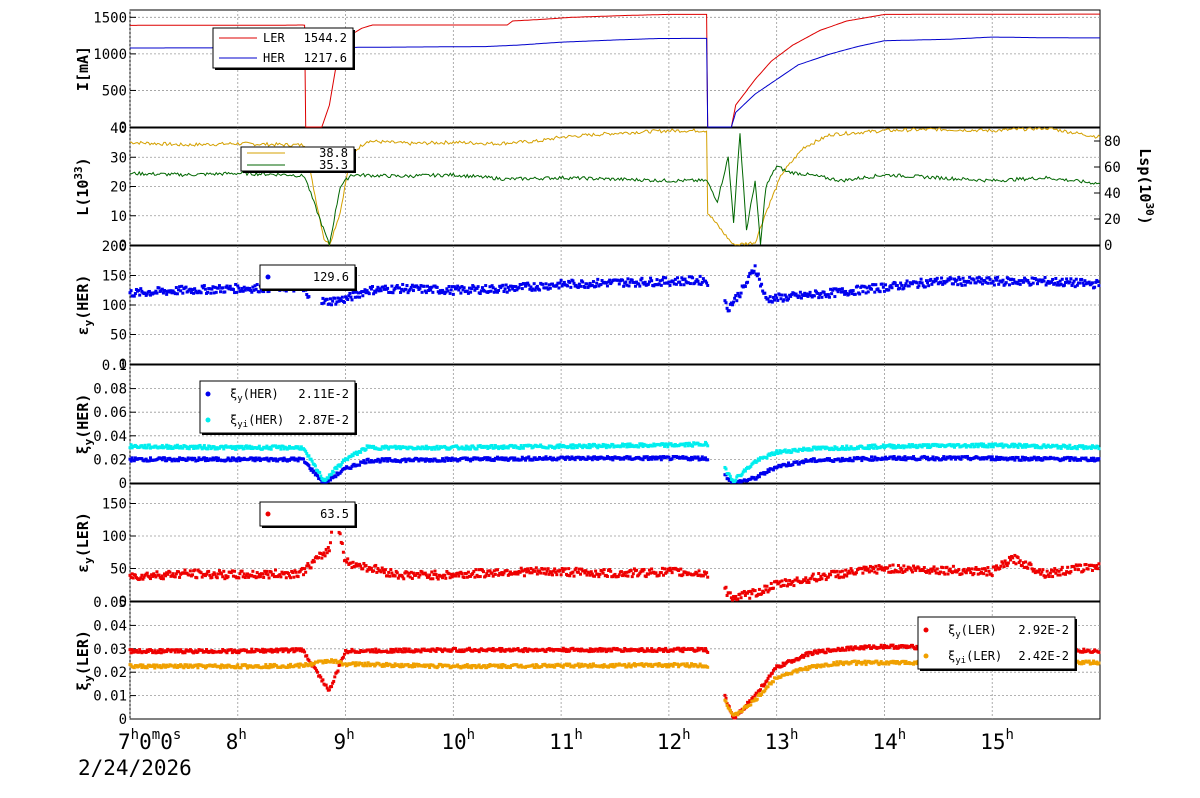  What do you see at coordinates (84, 424) in the screenshot?
I see `y-axis-label: ξy(HER)` at bounding box center [84, 424].